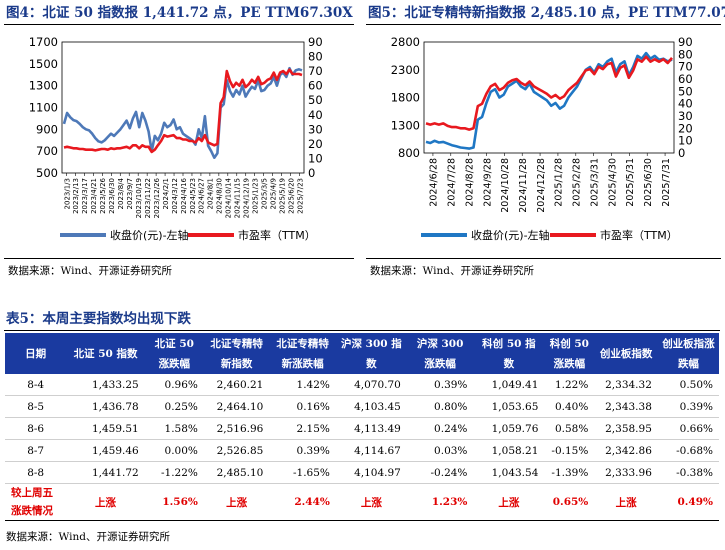  What do you see at coordinates (236, 450) in the screenshot?
I see `table-cell: 2,526.85` at bounding box center [236, 450].